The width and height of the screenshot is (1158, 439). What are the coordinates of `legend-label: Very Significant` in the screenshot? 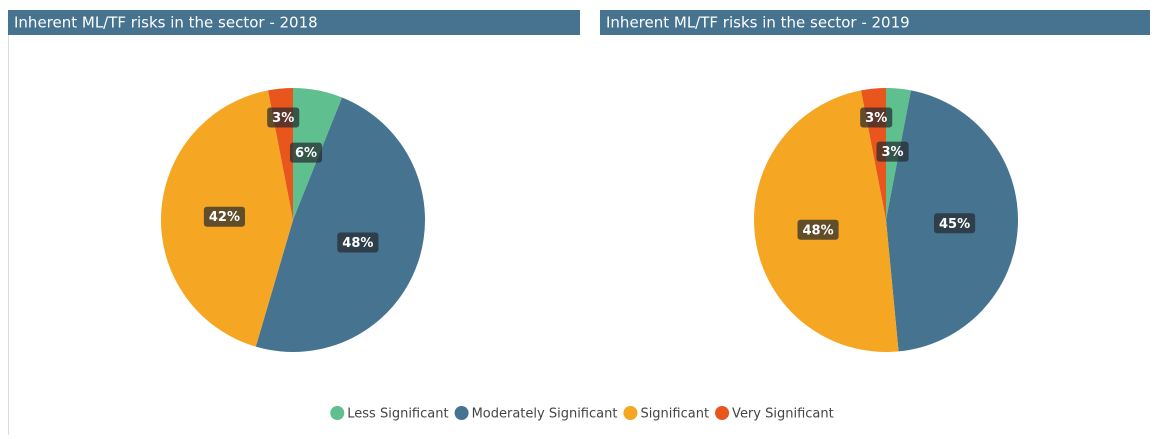 It's located at (783, 414).